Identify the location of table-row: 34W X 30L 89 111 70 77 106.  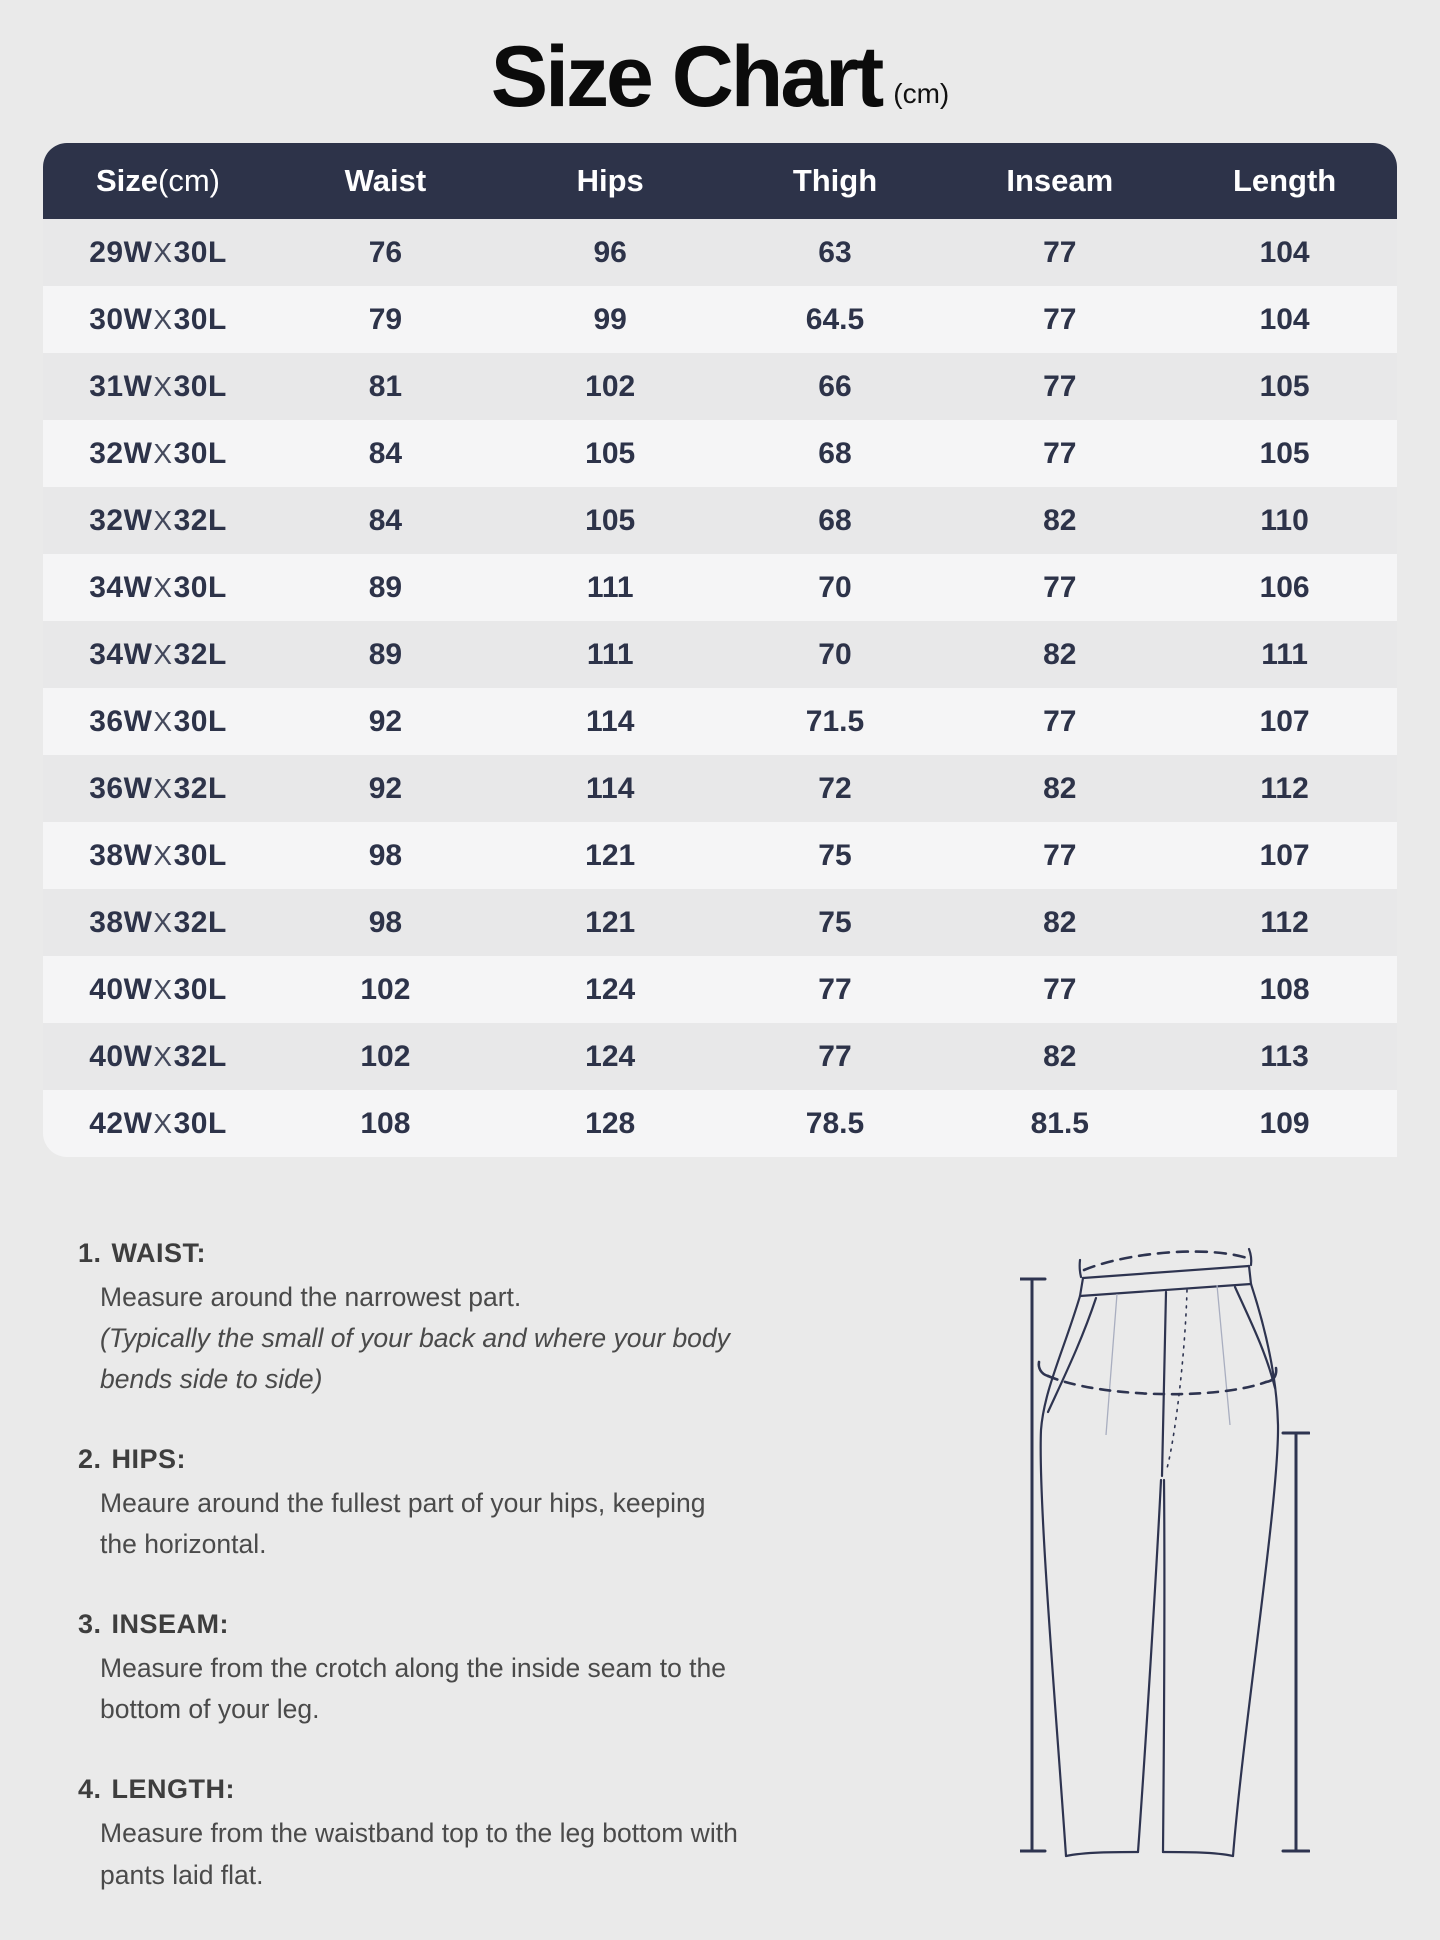
(720, 587).